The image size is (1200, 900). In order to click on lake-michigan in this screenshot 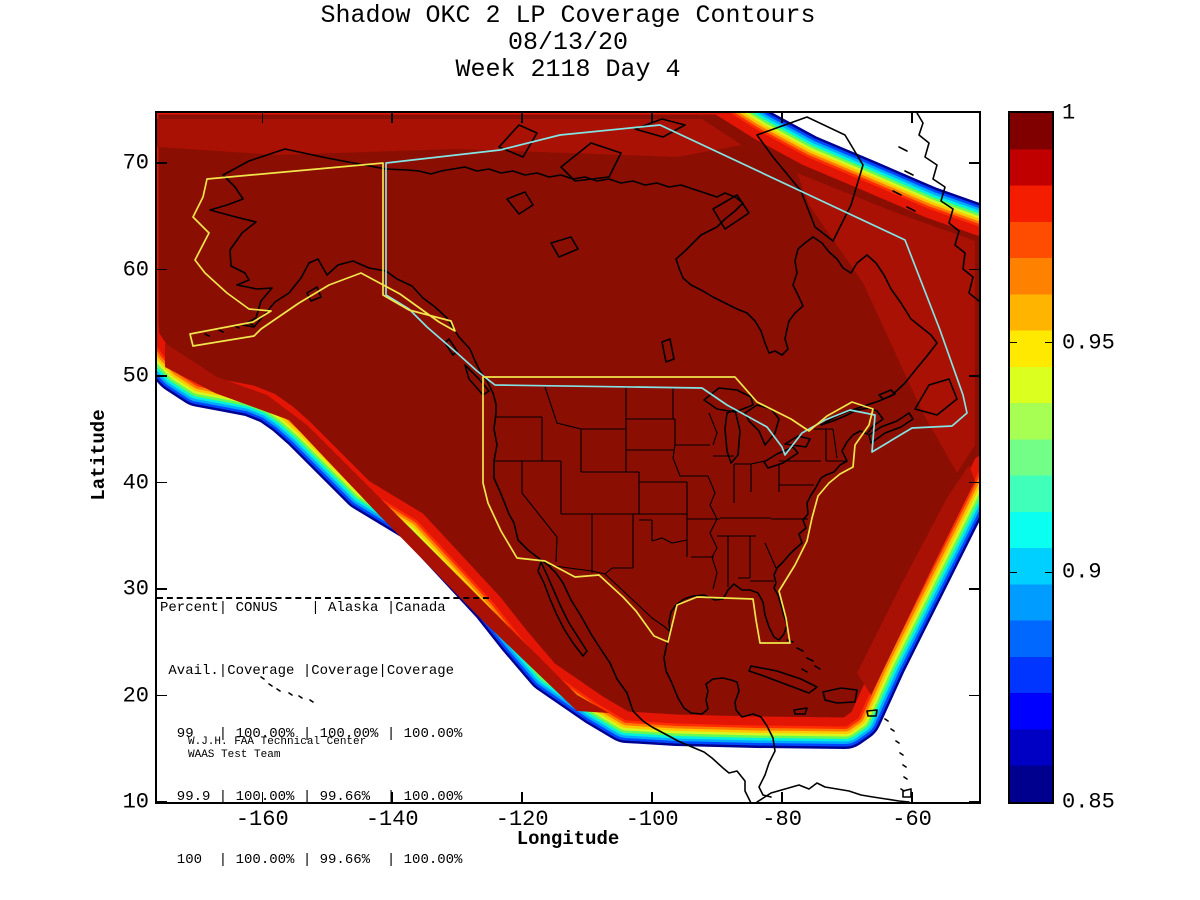, I will do `click(732, 436)`.